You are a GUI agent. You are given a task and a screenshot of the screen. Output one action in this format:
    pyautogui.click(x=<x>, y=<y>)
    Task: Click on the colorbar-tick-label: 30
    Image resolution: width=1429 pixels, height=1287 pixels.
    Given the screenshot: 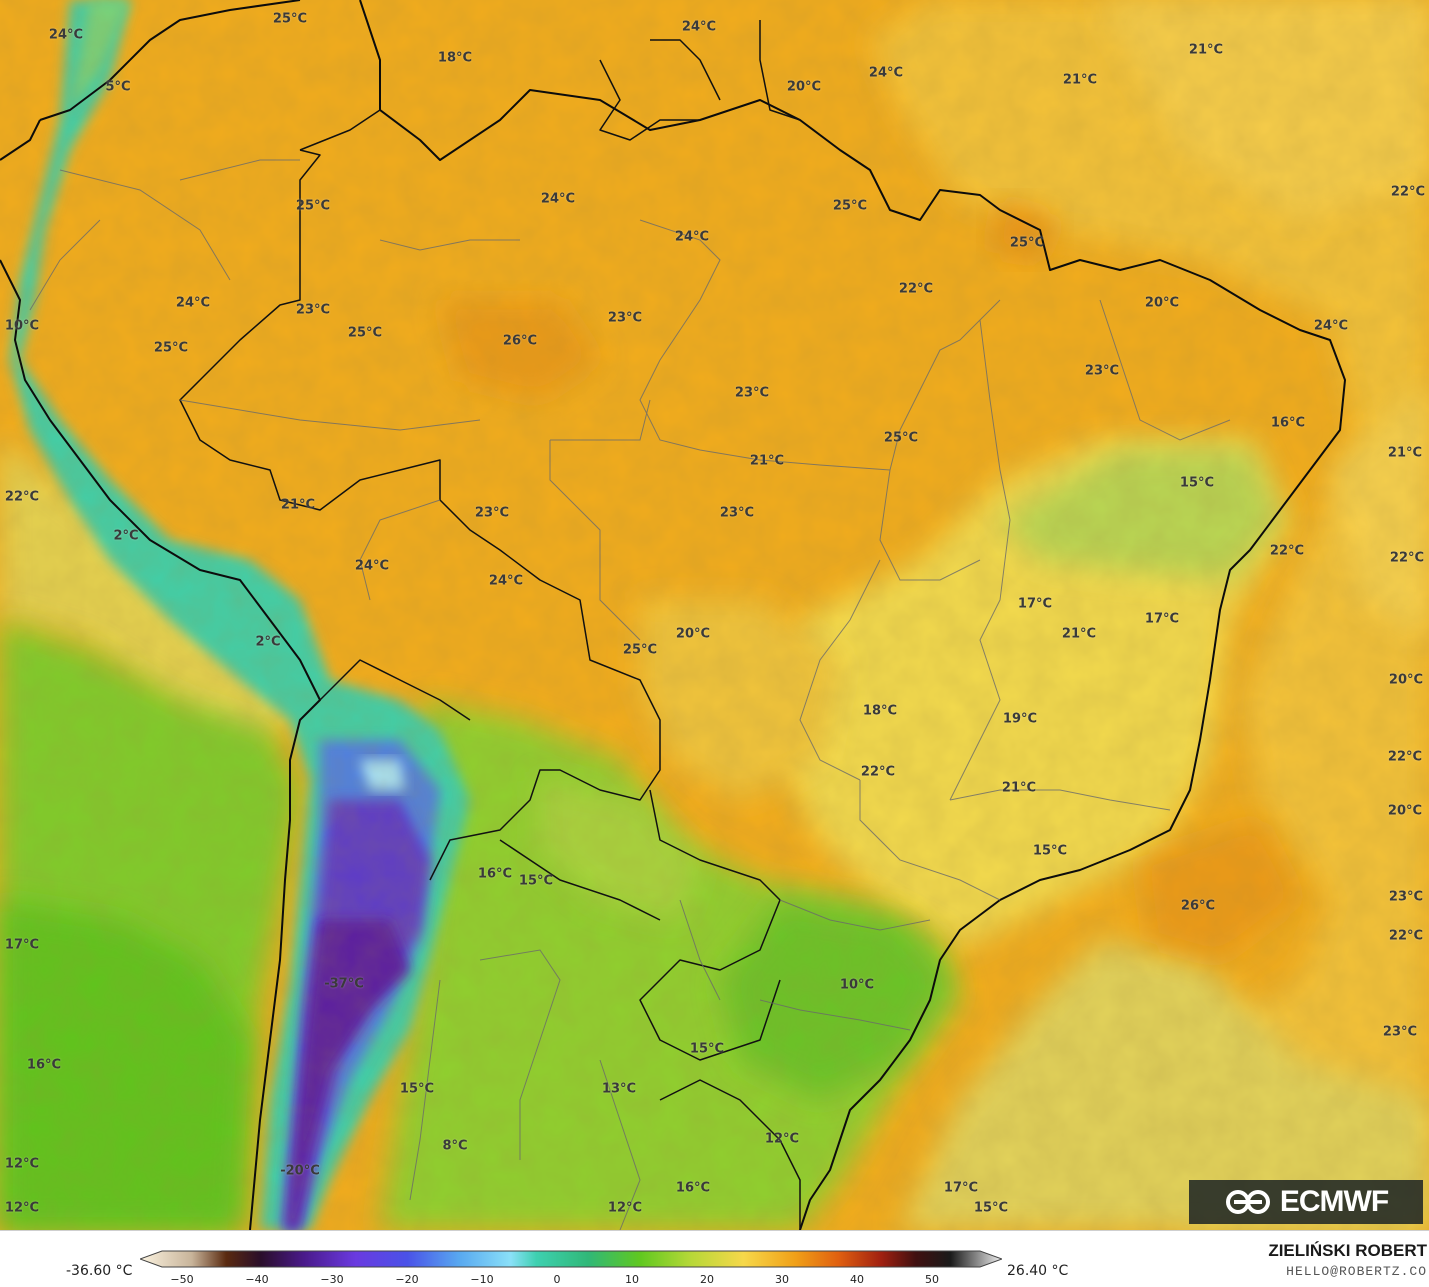 What is the action you would take?
    pyautogui.click(x=782, y=1279)
    